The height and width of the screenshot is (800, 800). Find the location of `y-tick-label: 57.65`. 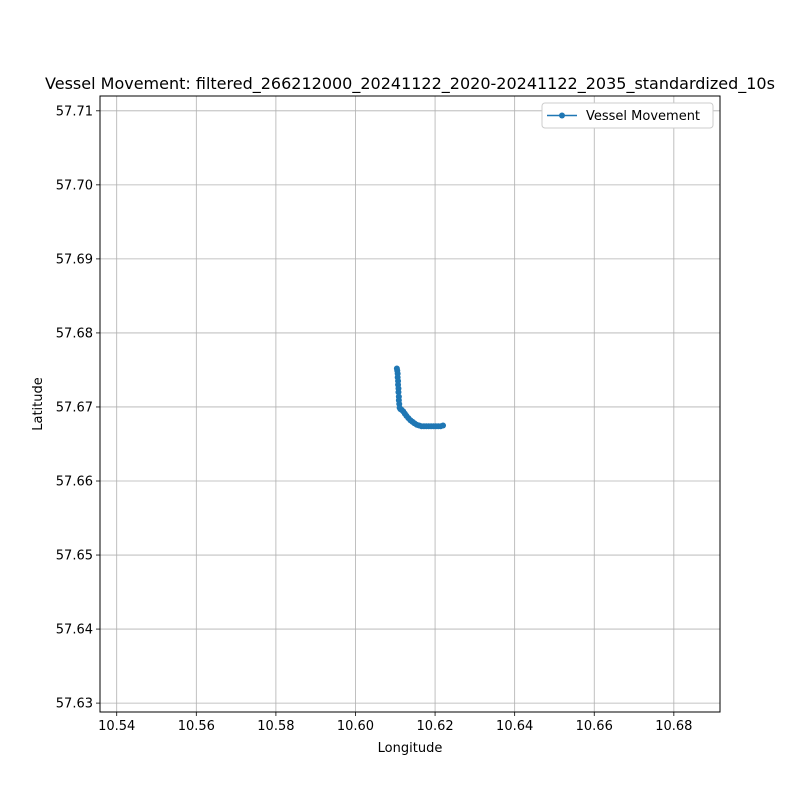

y-tick-label: 57.65 is located at coordinates (74, 556).